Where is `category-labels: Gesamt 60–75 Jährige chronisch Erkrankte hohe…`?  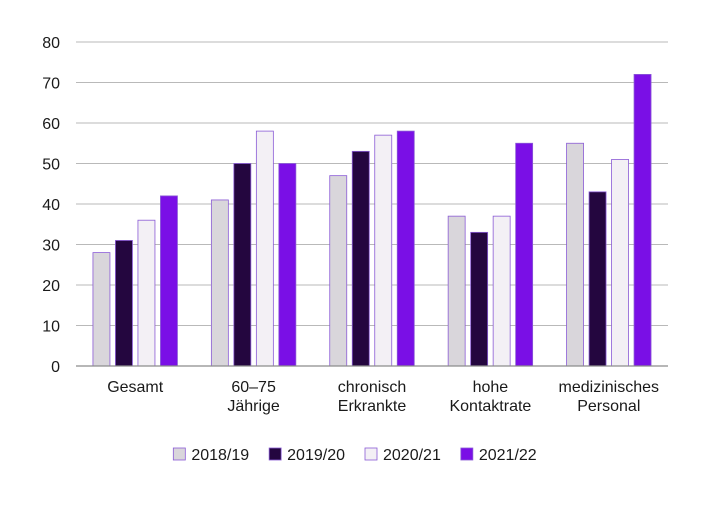
category-labels: Gesamt 60–75 Jährige chronisch Erkrankte hohe… is located at coordinates (383, 397).